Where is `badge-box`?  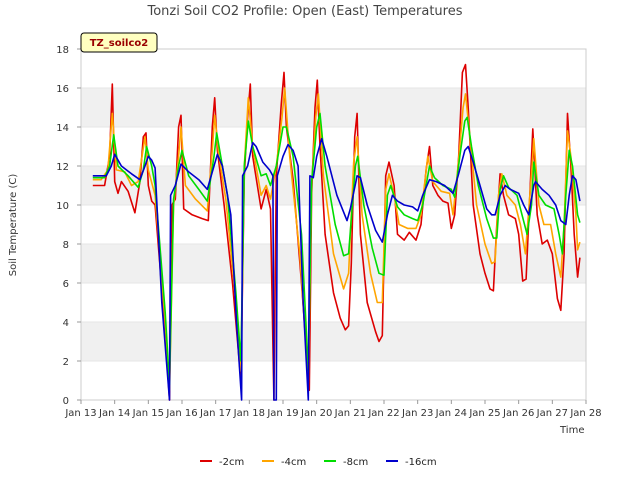
badge-box is located at coordinates (119, 42).